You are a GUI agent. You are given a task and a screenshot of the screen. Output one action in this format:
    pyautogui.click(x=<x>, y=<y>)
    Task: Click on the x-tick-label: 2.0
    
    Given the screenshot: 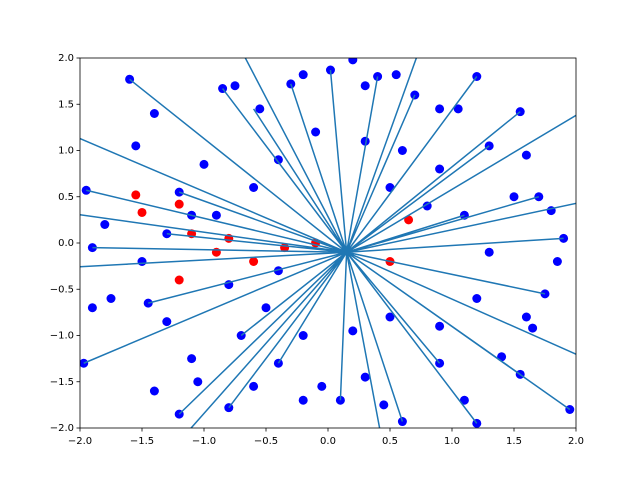 What is the action you would take?
    pyautogui.click(x=576, y=441)
    